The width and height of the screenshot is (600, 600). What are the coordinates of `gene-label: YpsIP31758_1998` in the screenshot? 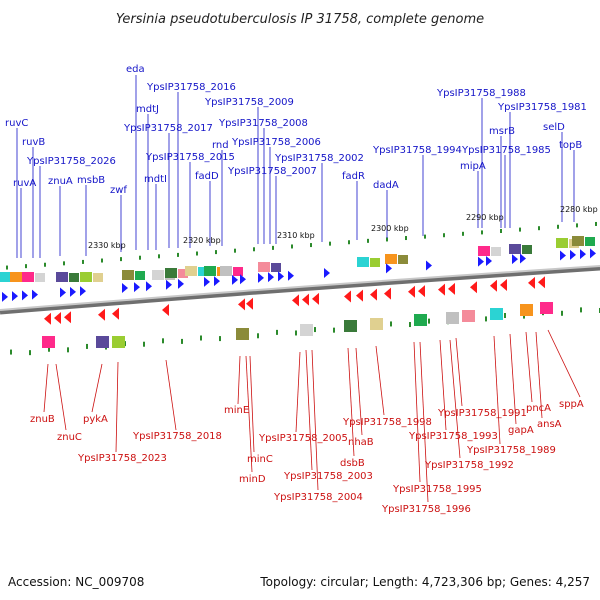 It's located at (387, 422).